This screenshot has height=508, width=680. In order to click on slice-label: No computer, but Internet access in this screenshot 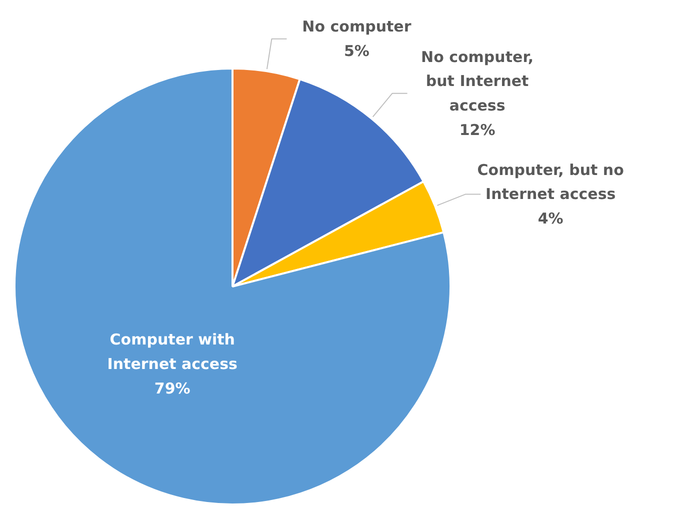, I will do `click(477, 81)`.